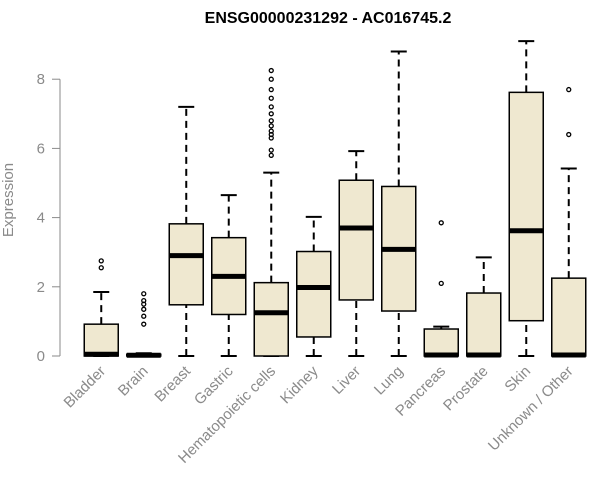  I want to click on x-tick-label: Prostate, so click(466, 389).